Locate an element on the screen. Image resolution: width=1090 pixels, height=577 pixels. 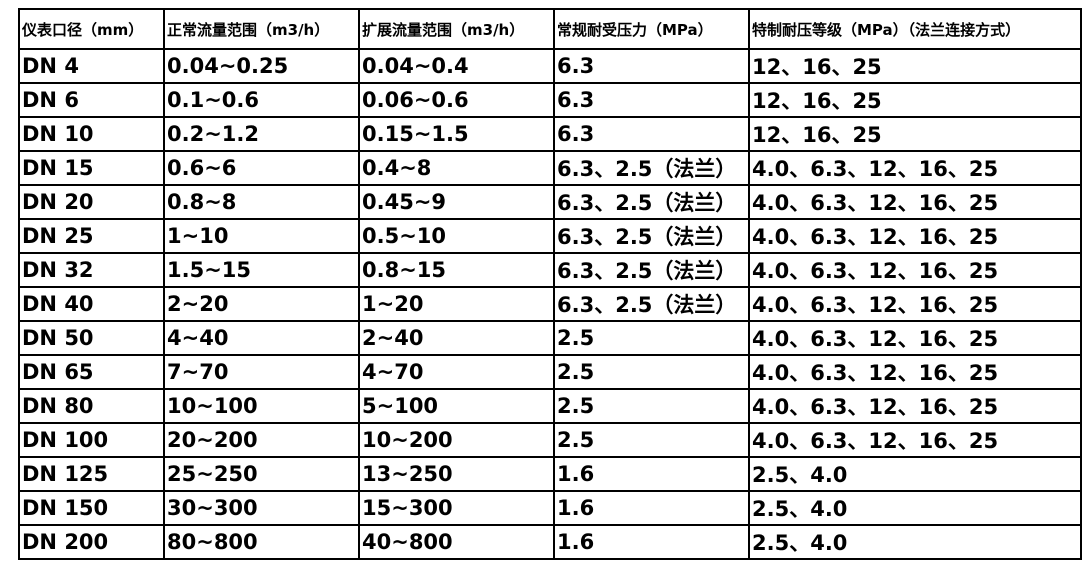
table-row: DN 65 7~70 4~70 2.5 4.0、6.3、12、16、25 is located at coordinates (550, 372).